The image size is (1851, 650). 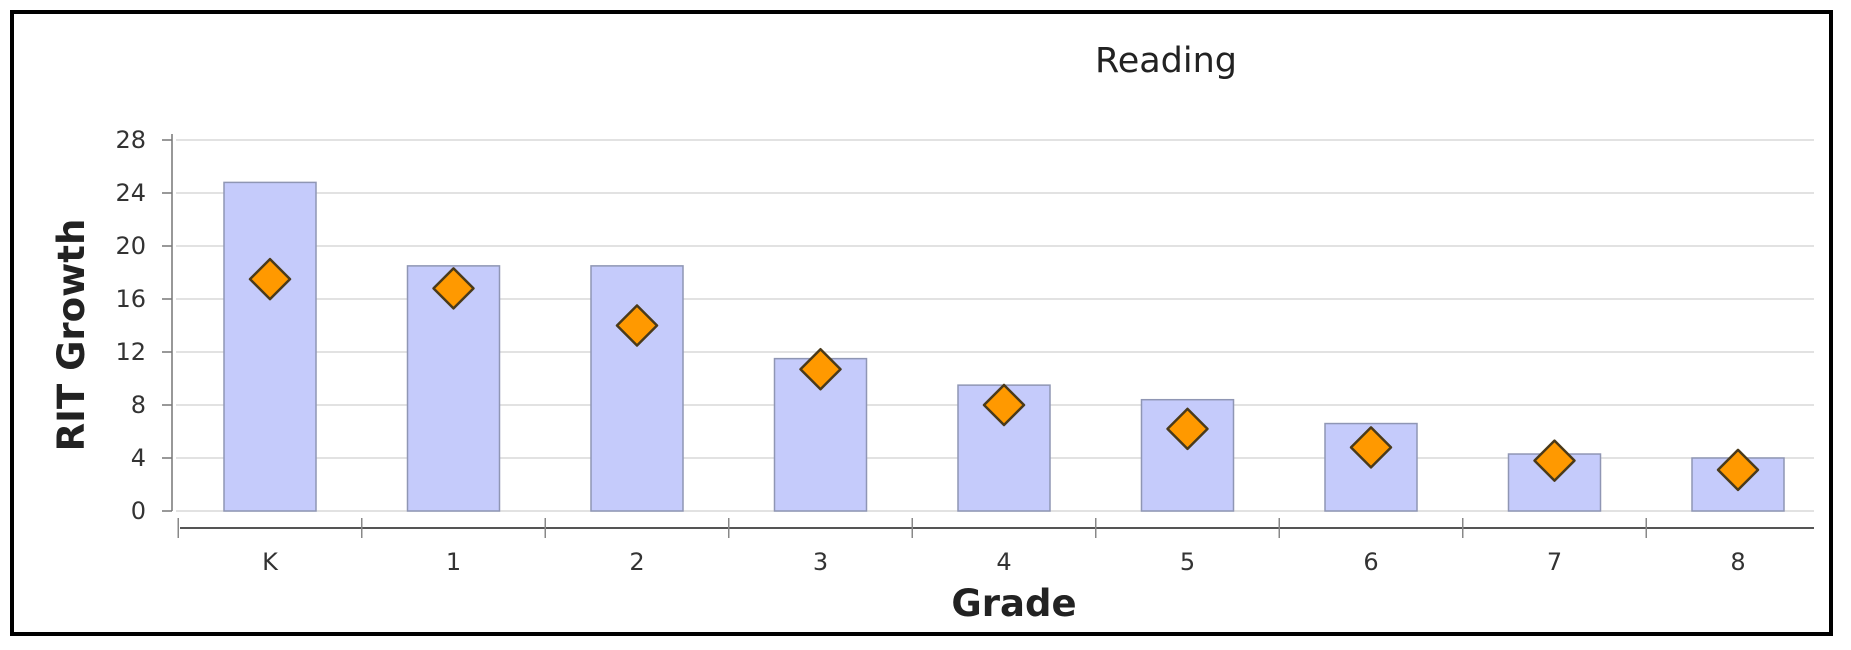 What do you see at coordinates (130, 352) in the screenshot?
I see `y-tick-label: 12` at bounding box center [130, 352].